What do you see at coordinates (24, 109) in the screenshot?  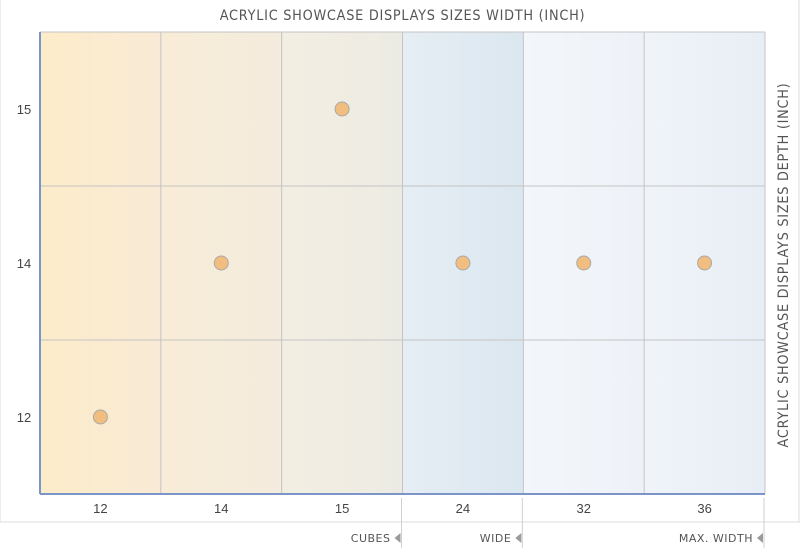 I see `y-tick-label: 15` at bounding box center [24, 109].